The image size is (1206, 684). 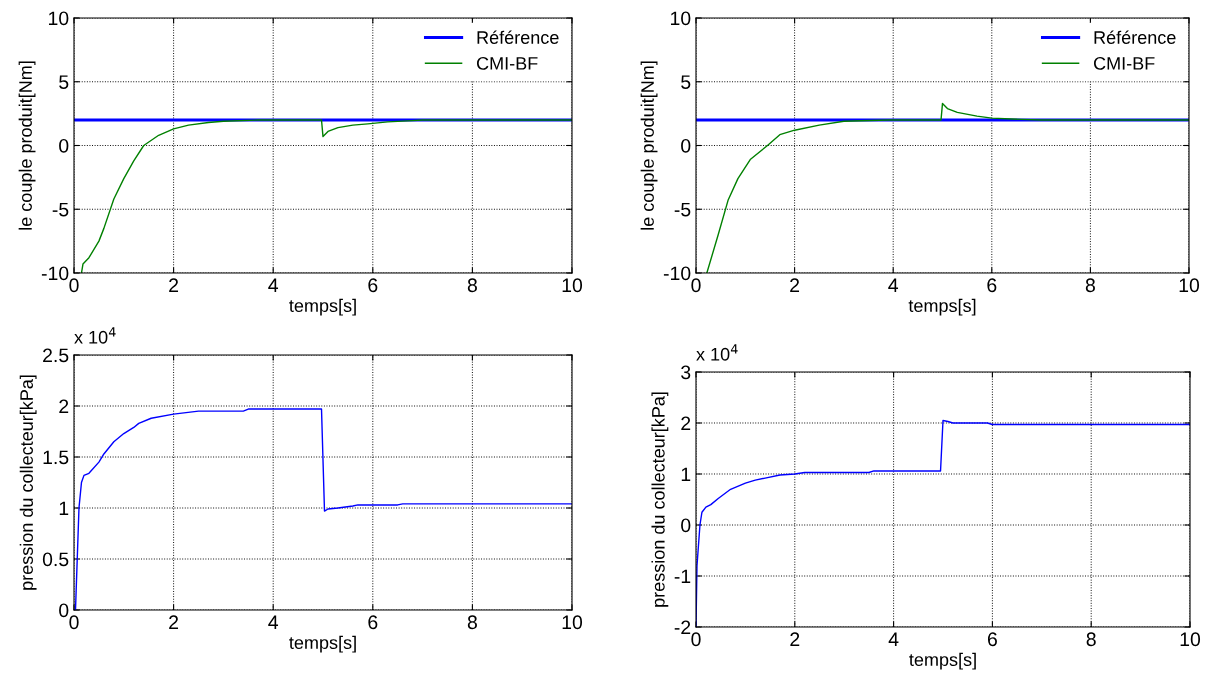 I want to click on y-tick-label: -1, so click(x=682, y=576).